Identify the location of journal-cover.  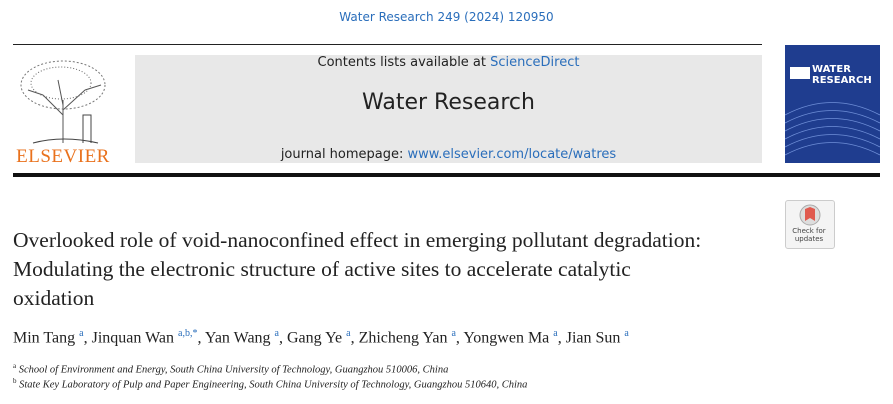
(832, 104).